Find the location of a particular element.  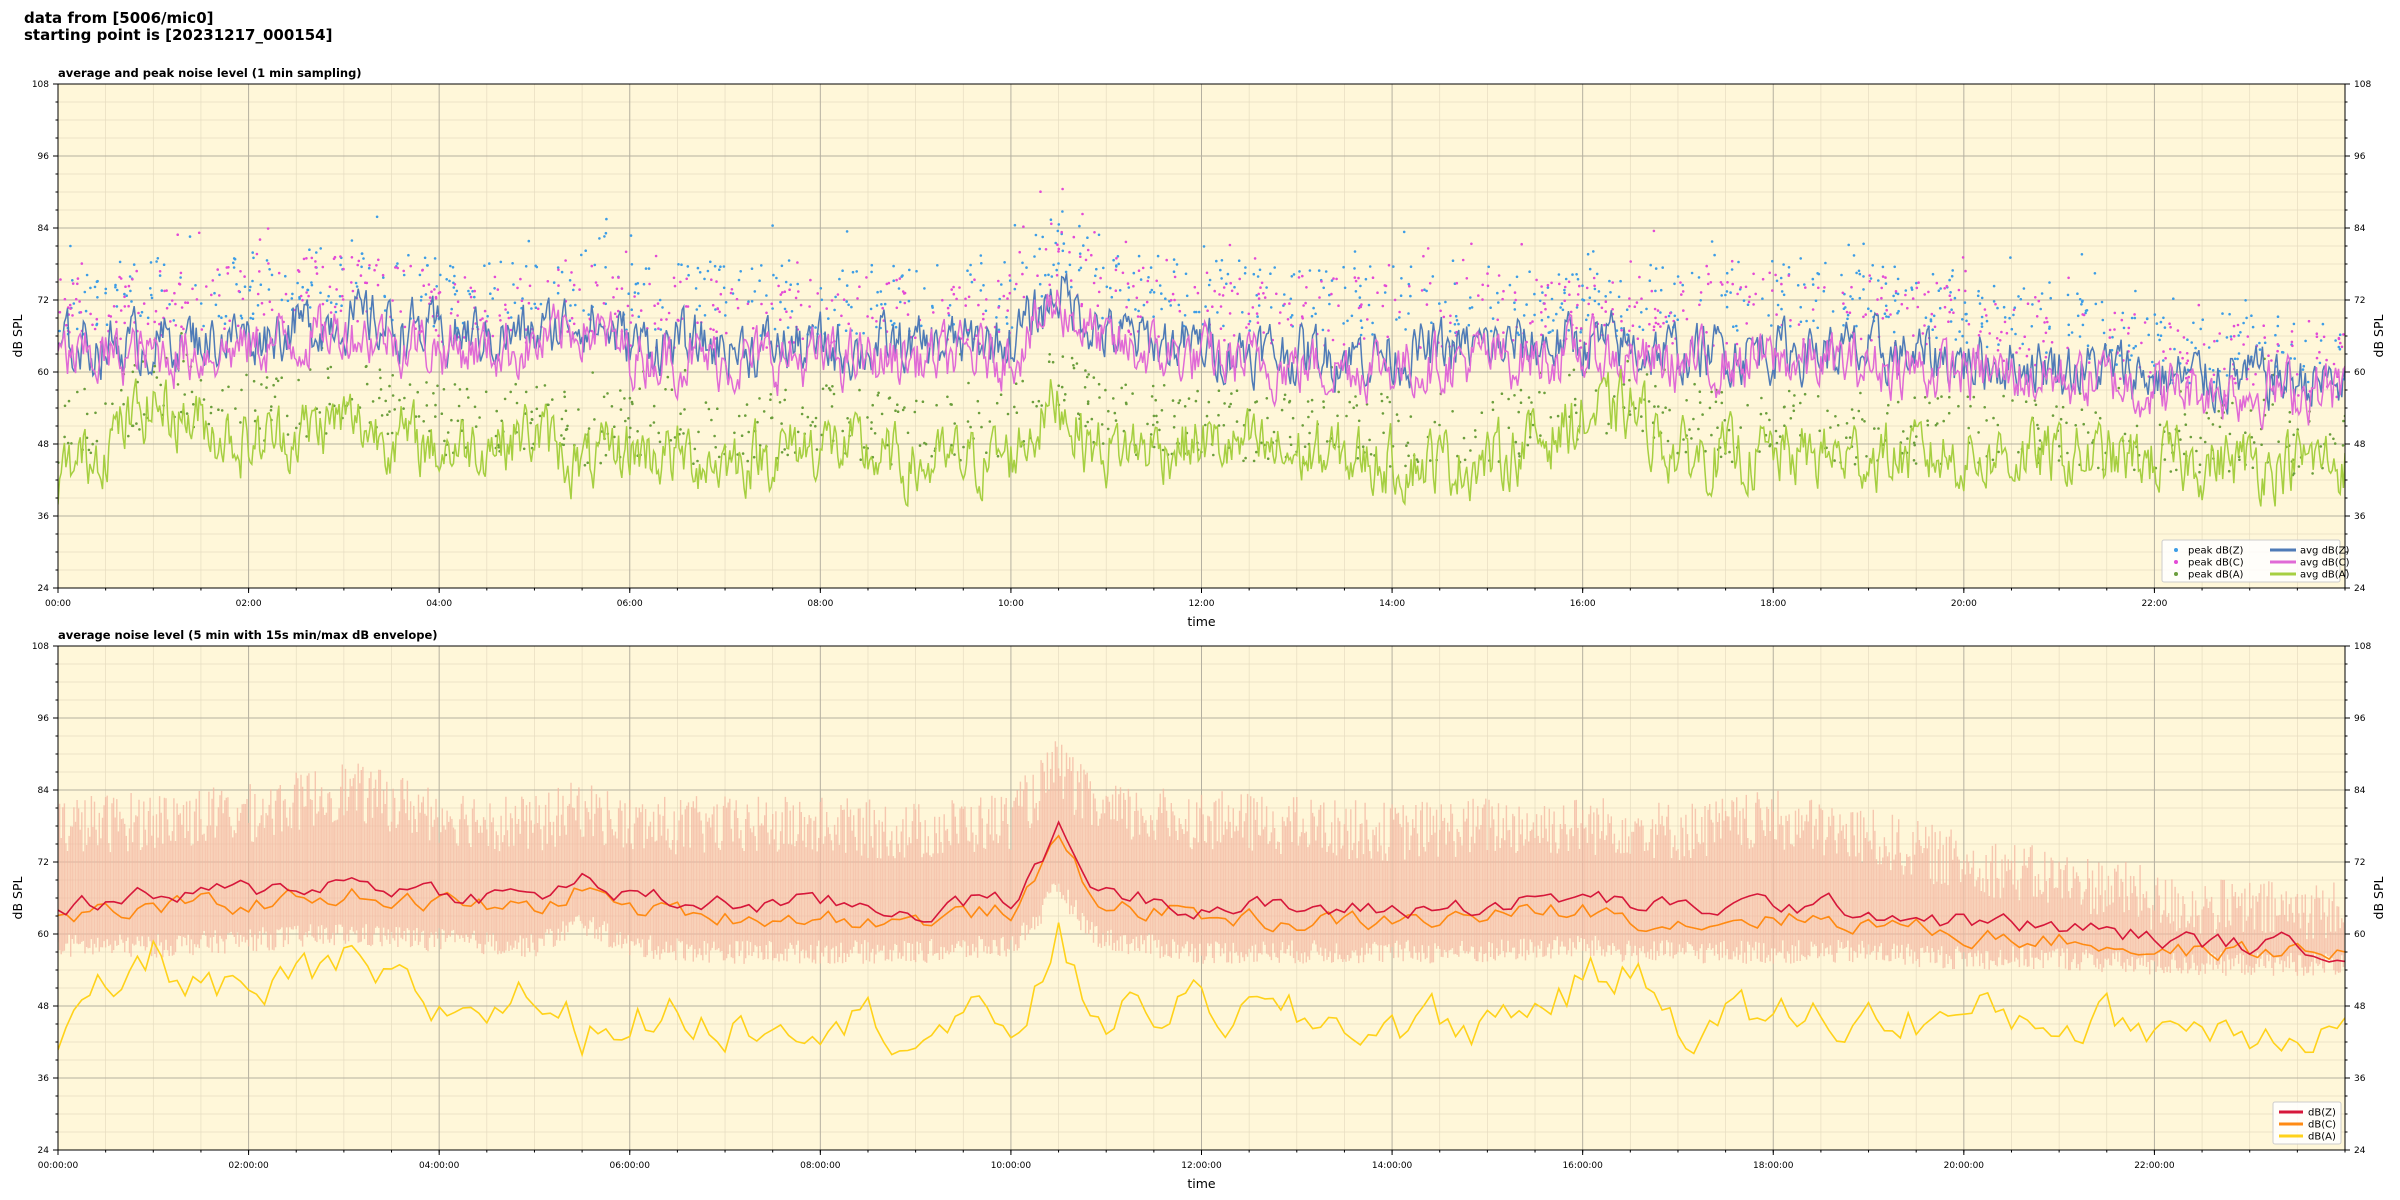

y-tick-label: 60 is located at coordinates (44, 935).